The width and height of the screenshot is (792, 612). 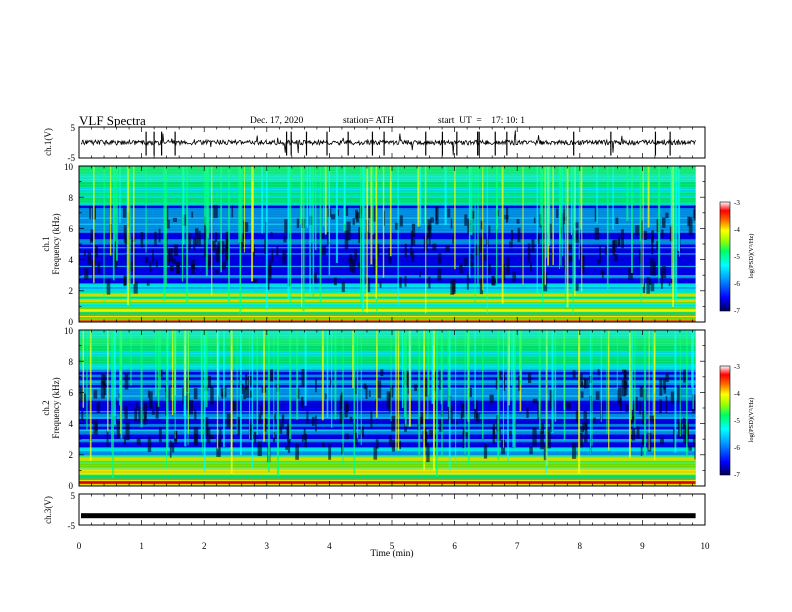 I want to click on x-tick-label: 10, so click(x=706, y=546).